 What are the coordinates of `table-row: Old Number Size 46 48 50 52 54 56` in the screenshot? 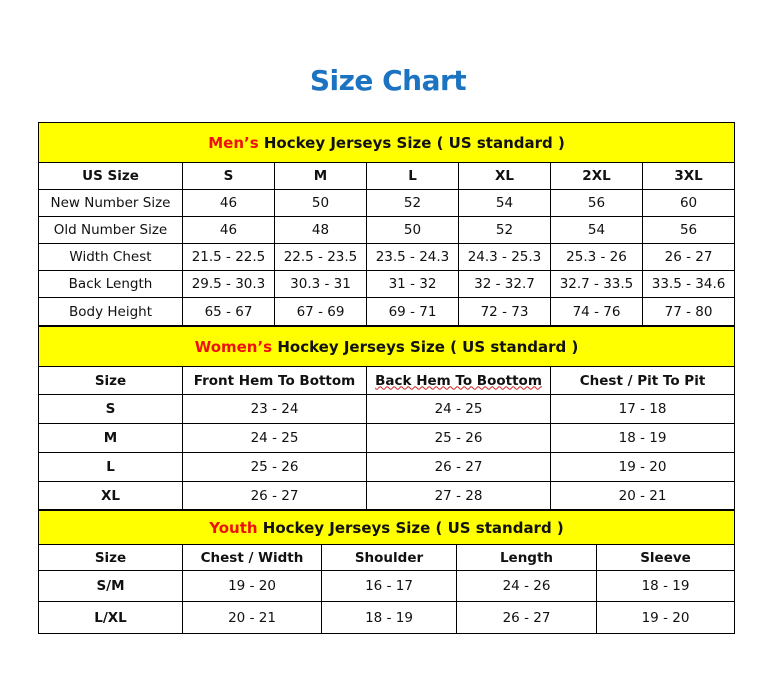 It's located at (387, 230).